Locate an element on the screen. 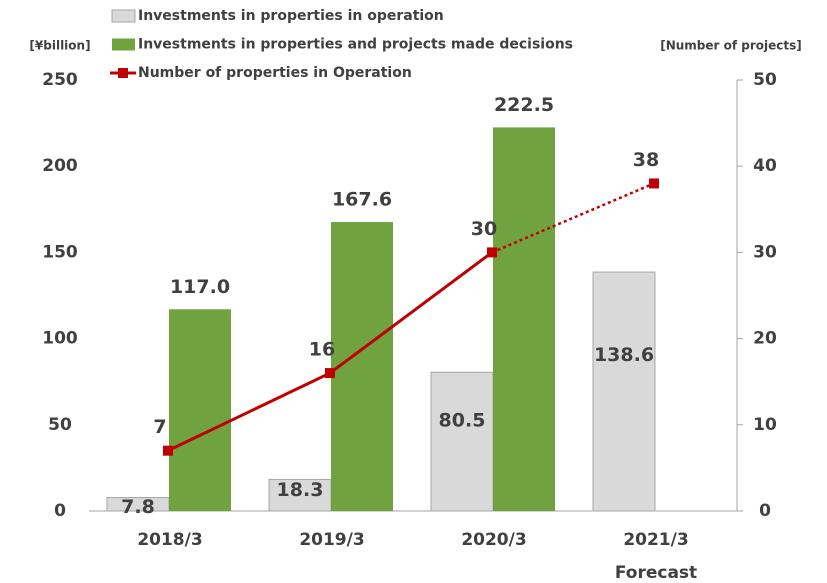  data-label: 167.6 is located at coordinates (362, 200).